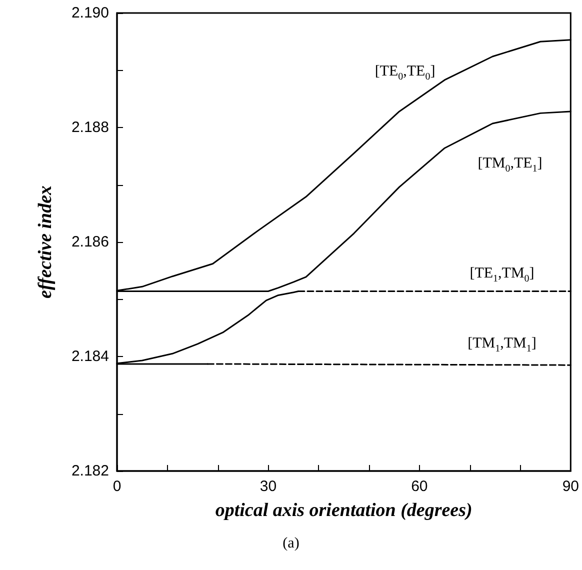 The image size is (582, 570). I want to click on text: (a), so click(291, 544).